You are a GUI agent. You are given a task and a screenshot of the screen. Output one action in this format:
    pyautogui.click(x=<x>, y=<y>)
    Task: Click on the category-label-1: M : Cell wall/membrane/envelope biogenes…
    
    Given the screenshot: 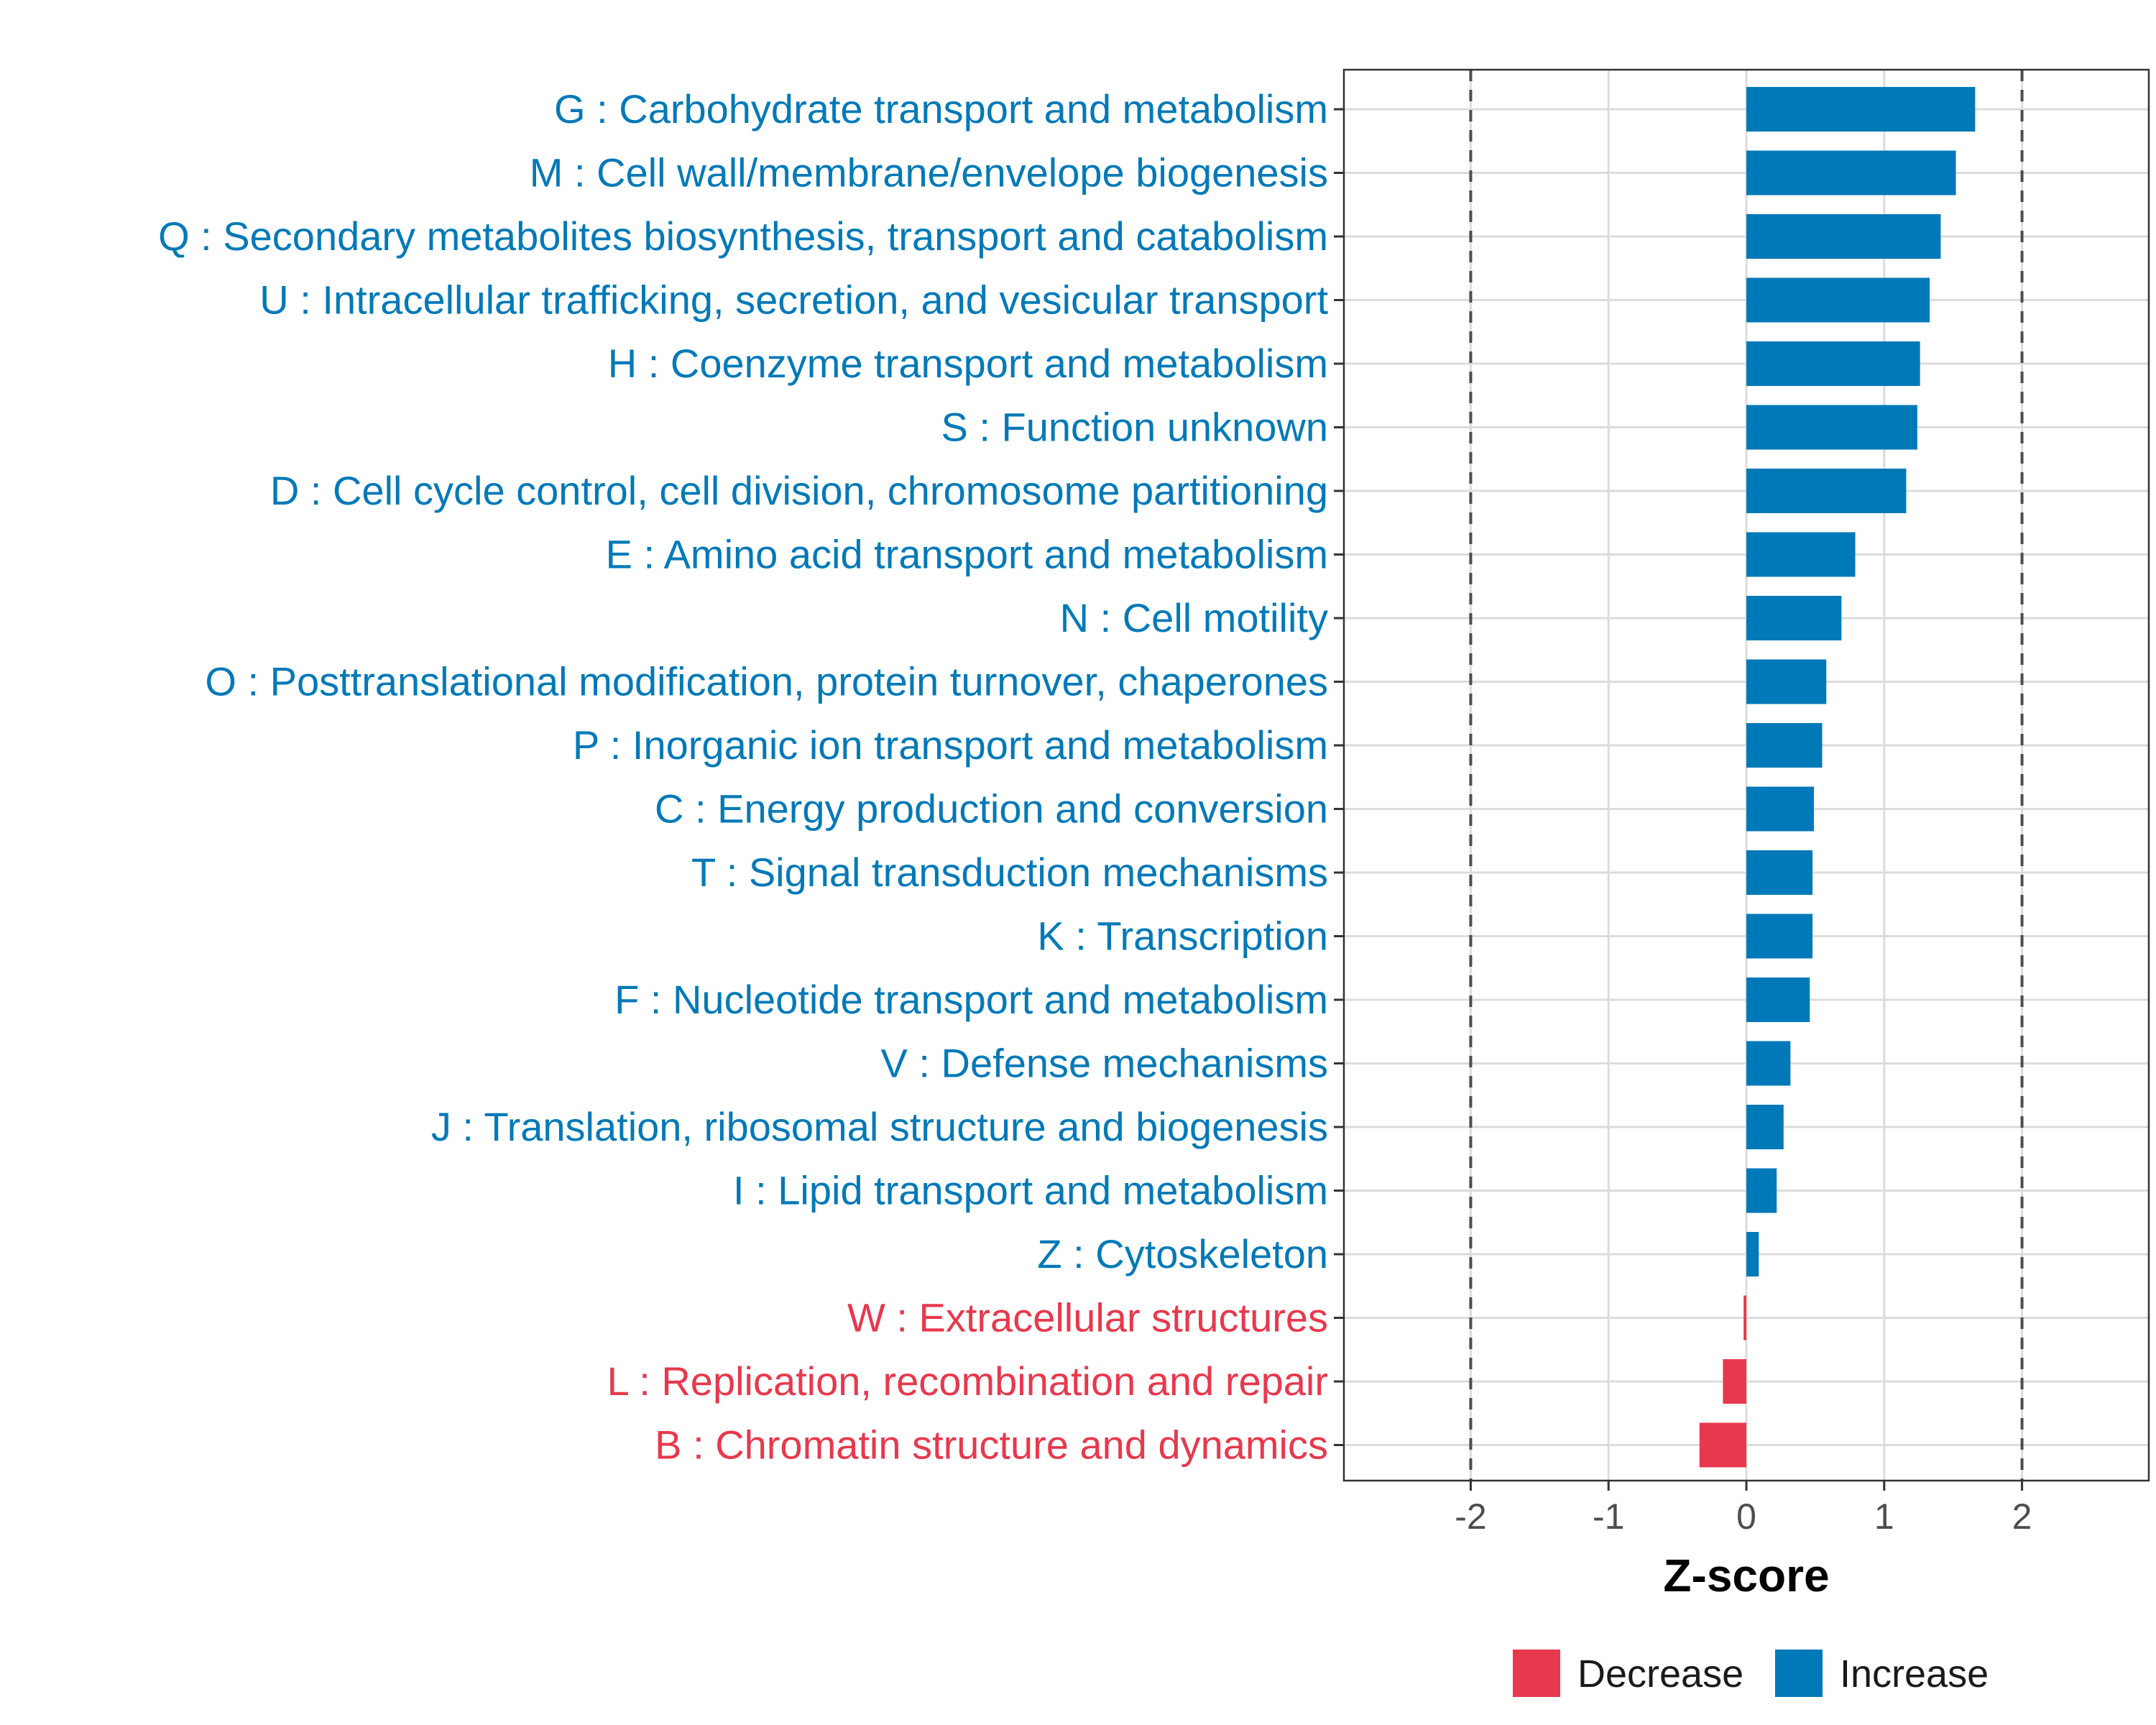 What is the action you would take?
    pyautogui.click(x=929, y=173)
    